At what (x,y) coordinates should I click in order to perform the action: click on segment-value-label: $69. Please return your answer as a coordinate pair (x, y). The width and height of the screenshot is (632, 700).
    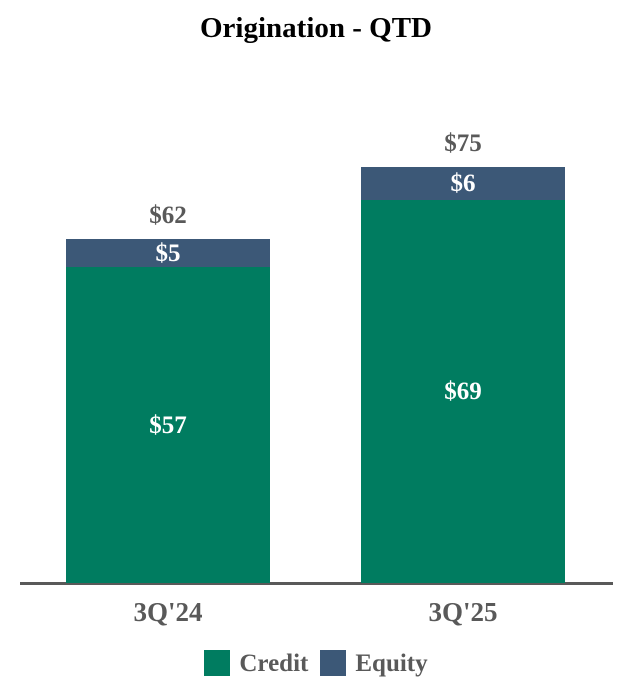
    Looking at the image, I should click on (463, 391).